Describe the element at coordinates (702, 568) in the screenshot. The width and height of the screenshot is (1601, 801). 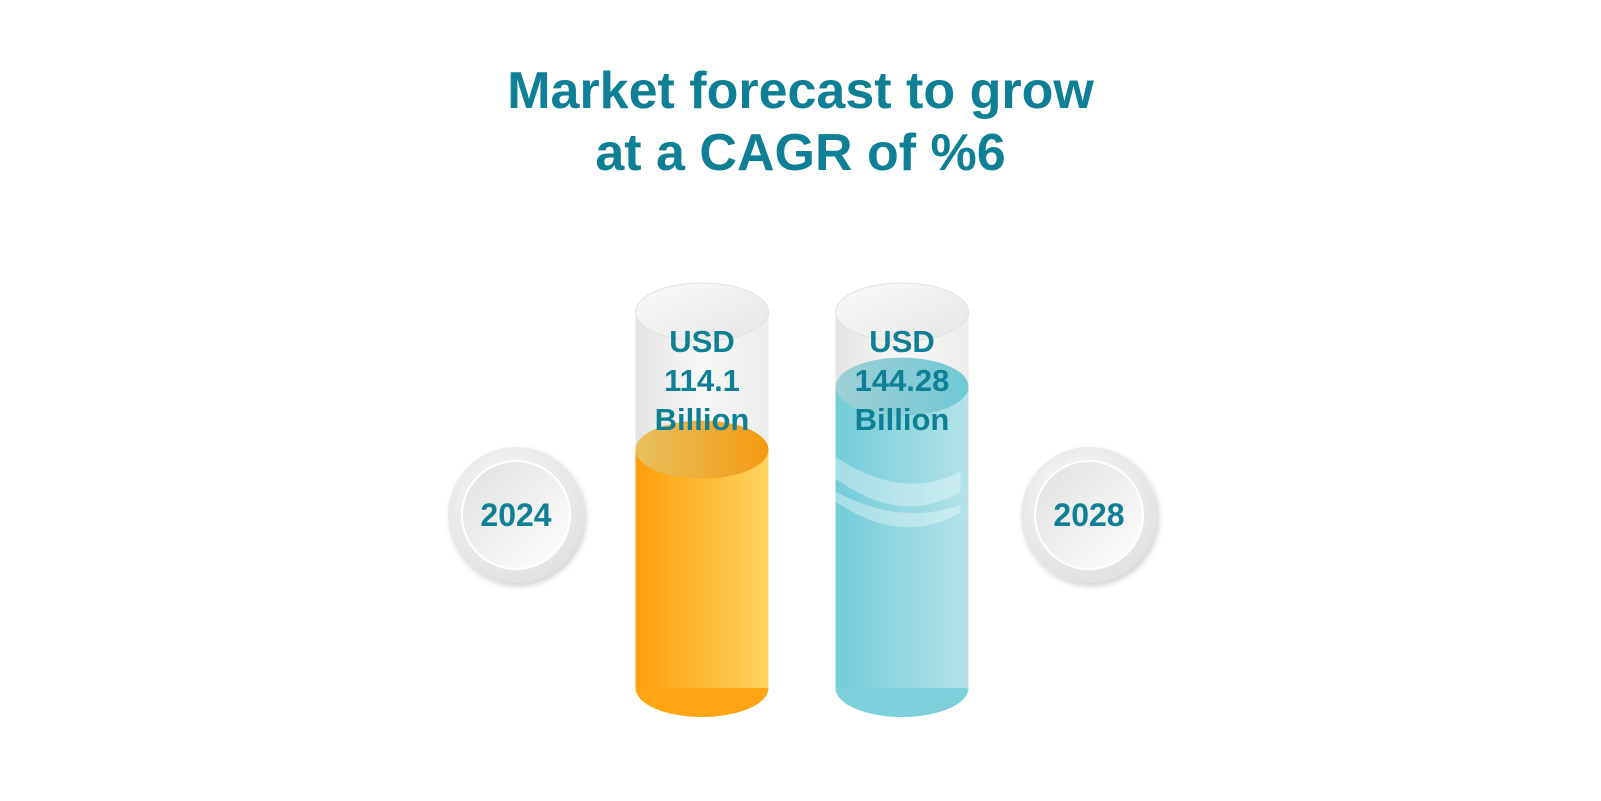
I see `bar-2024` at that location.